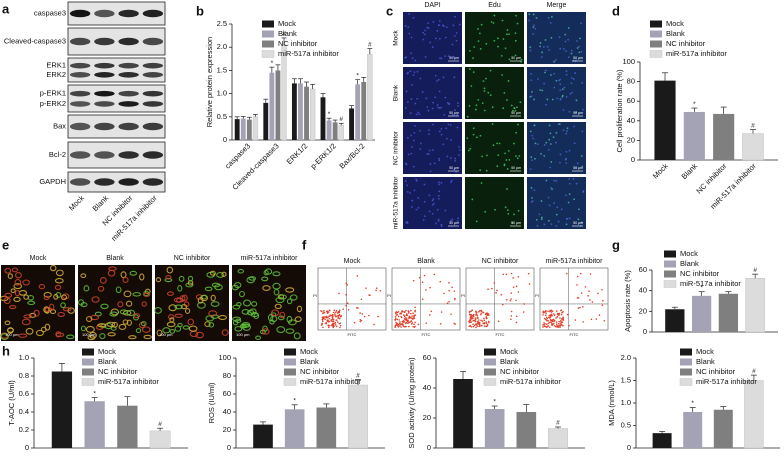  Describe the element at coordinates (616, 10) in the screenshot. I see `panel-label: d` at that location.